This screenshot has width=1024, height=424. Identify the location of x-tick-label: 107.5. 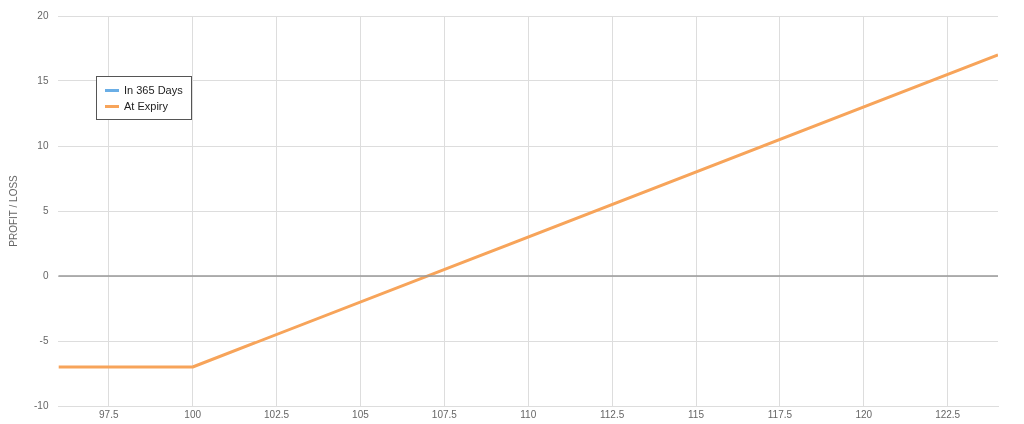
(444, 414).